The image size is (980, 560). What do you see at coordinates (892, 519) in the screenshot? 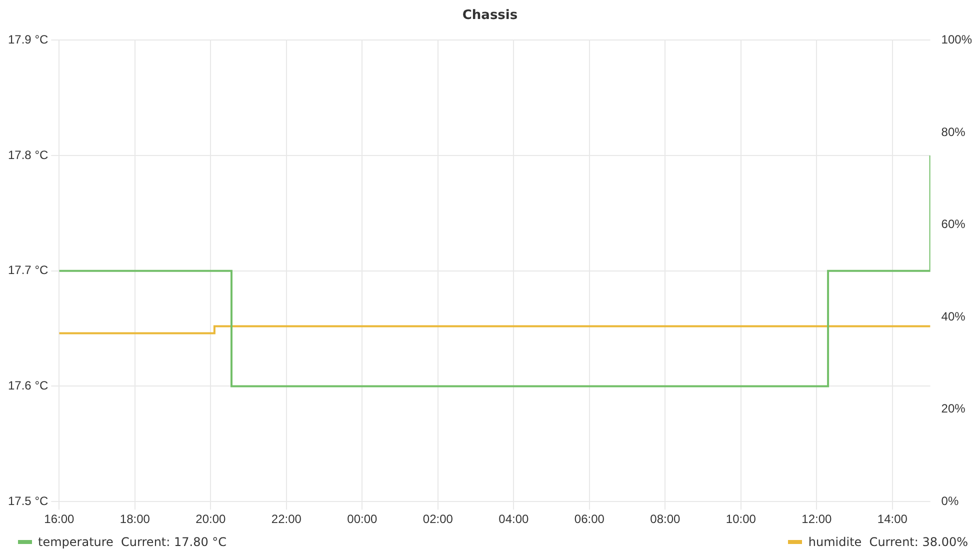
I see `x-tick-label: 14:00` at bounding box center [892, 519].